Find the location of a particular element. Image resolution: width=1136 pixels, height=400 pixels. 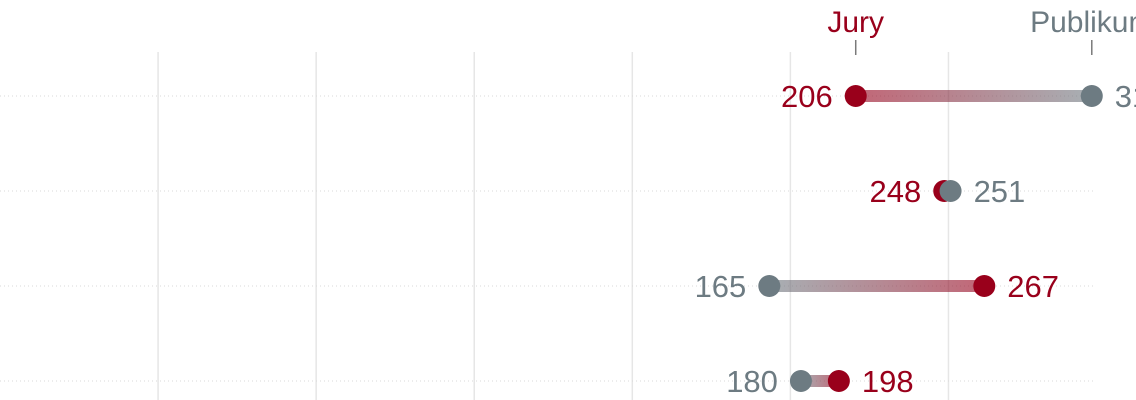

dumbbell-row: 206 318 is located at coordinates (958, 96).